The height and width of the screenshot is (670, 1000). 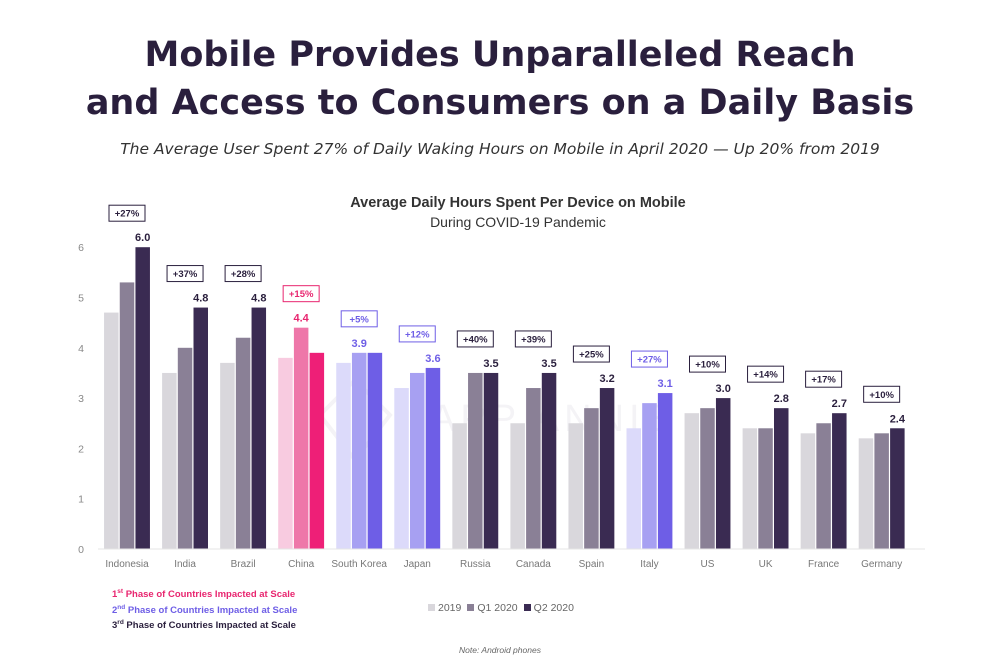 What do you see at coordinates (204, 594) in the screenshot?
I see `phase-legend-item: 1st Phase of Countries Impacted at Scale` at bounding box center [204, 594].